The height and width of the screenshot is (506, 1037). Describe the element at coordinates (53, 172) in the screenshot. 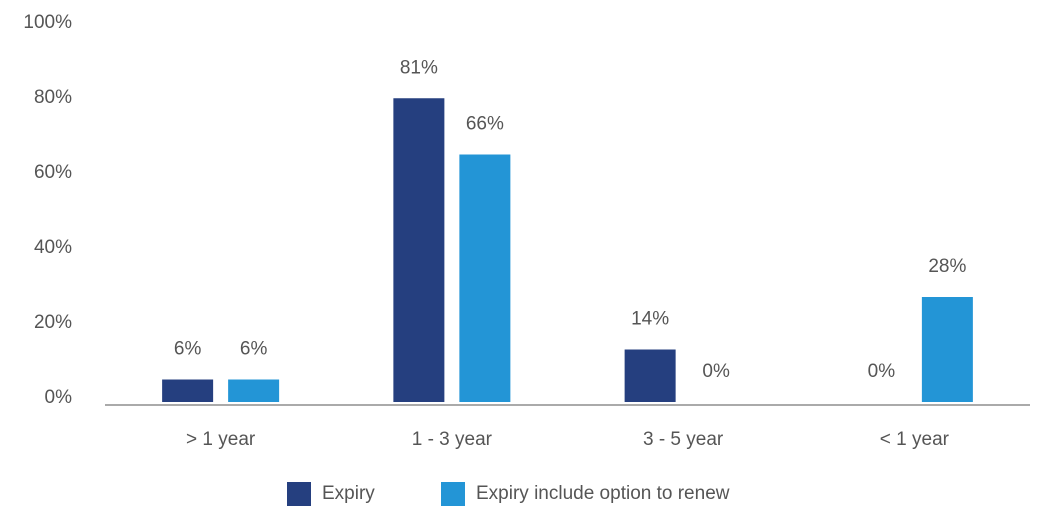

I see `y-tick-label: 60%` at that location.